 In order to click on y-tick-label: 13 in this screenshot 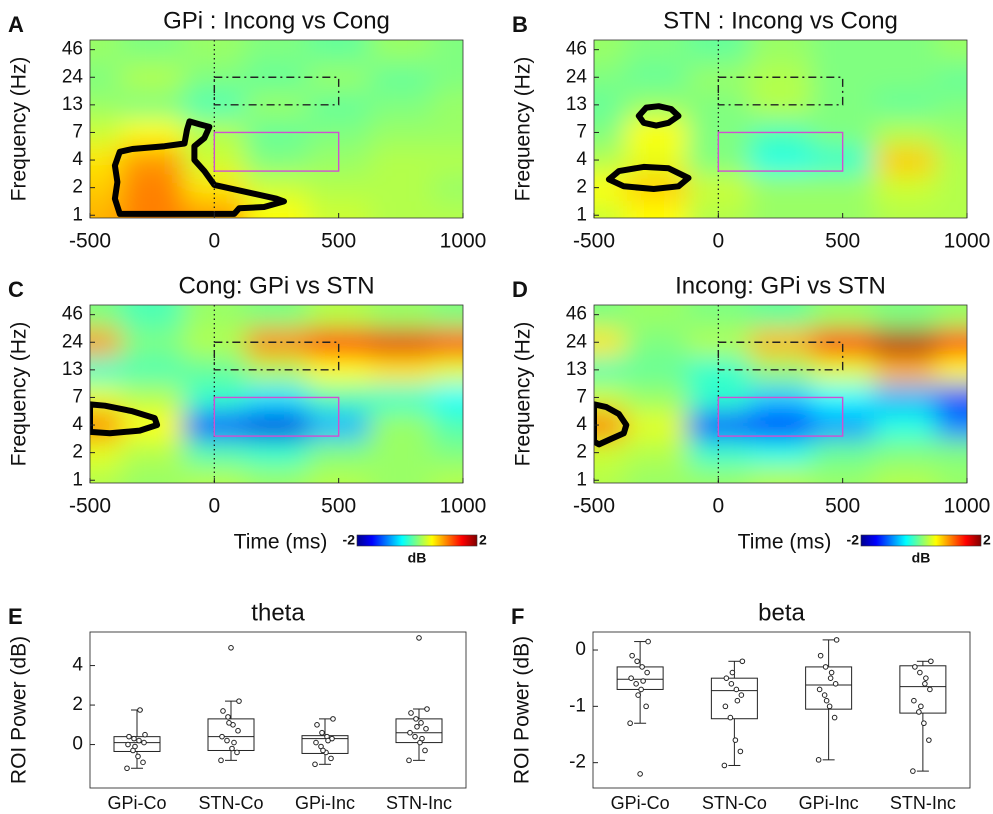, I will do `click(576, 369)`.